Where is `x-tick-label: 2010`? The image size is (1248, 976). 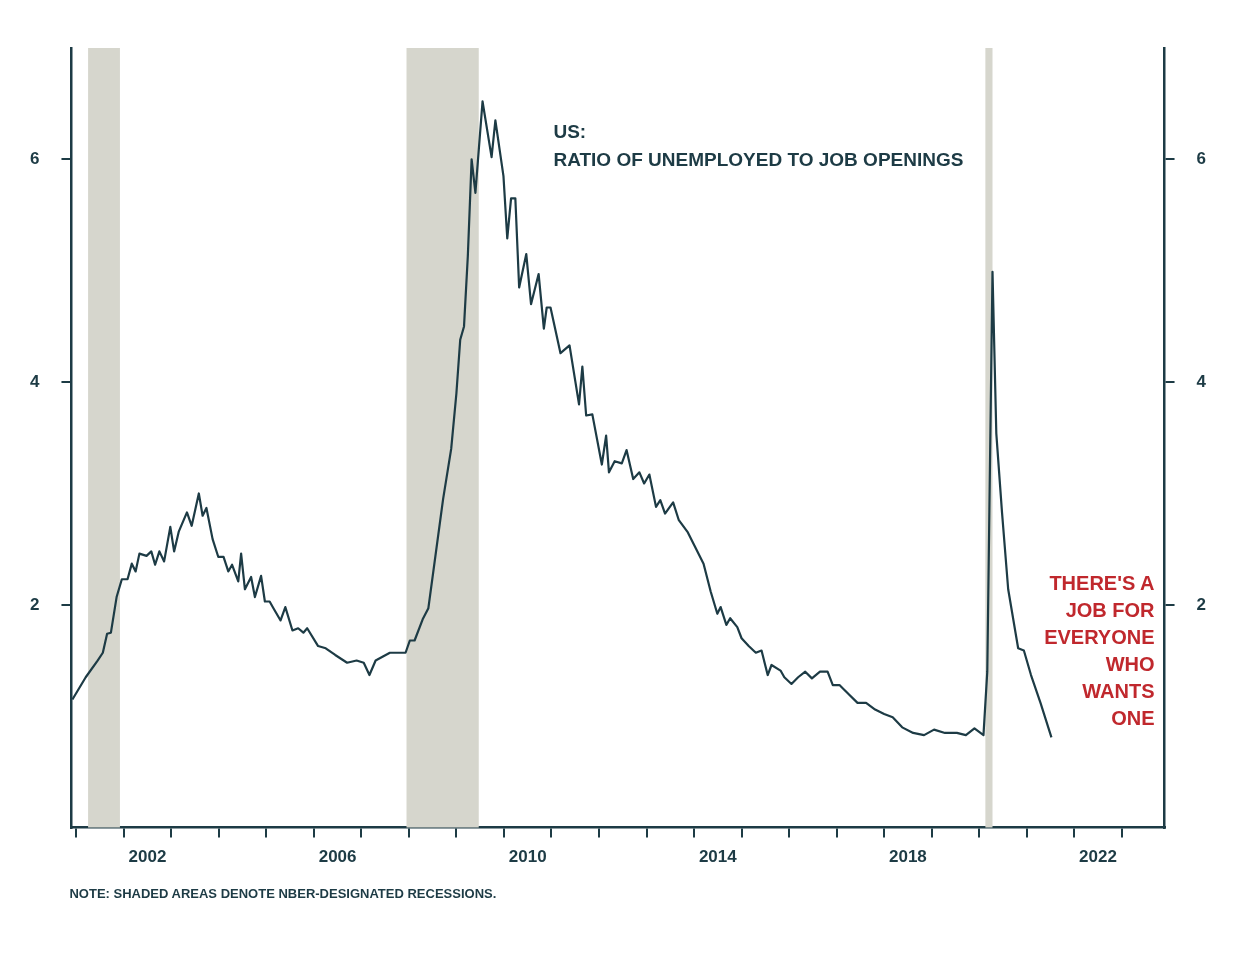
x-tick-label: 2010 is located at coordinates (527, 857).